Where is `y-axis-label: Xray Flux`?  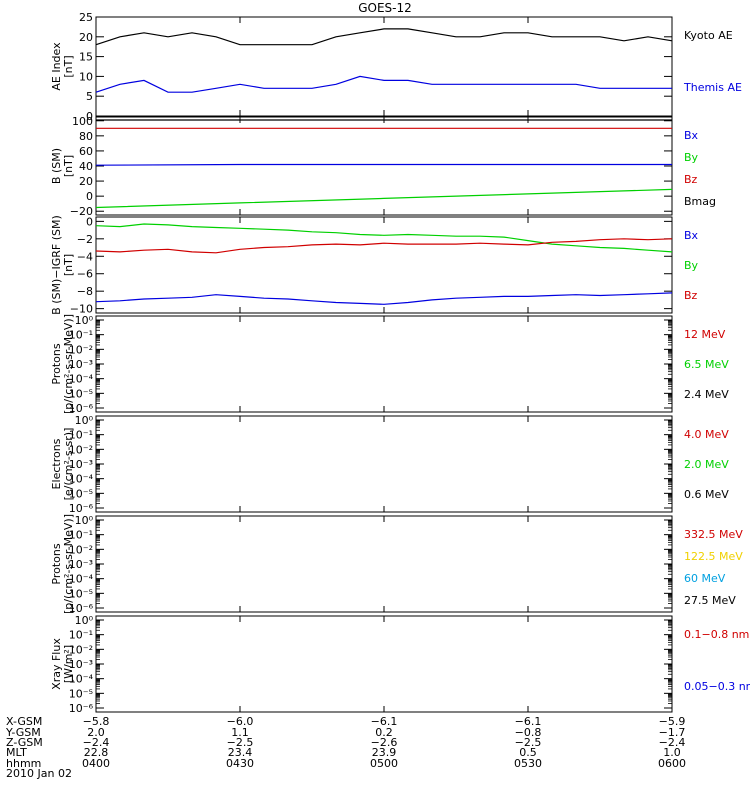
y-axis-label: Xray Flux is located at coordinates (56, 664).